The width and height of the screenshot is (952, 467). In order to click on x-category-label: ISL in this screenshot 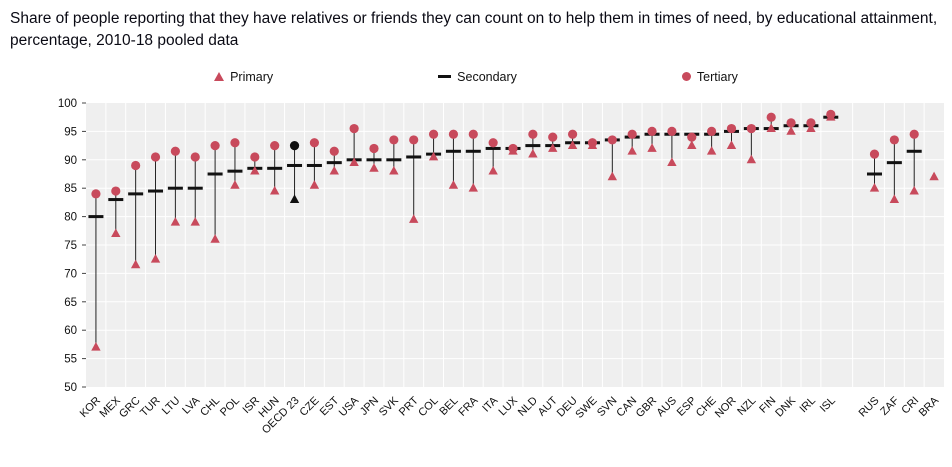, I will do `click(828, 405)`.